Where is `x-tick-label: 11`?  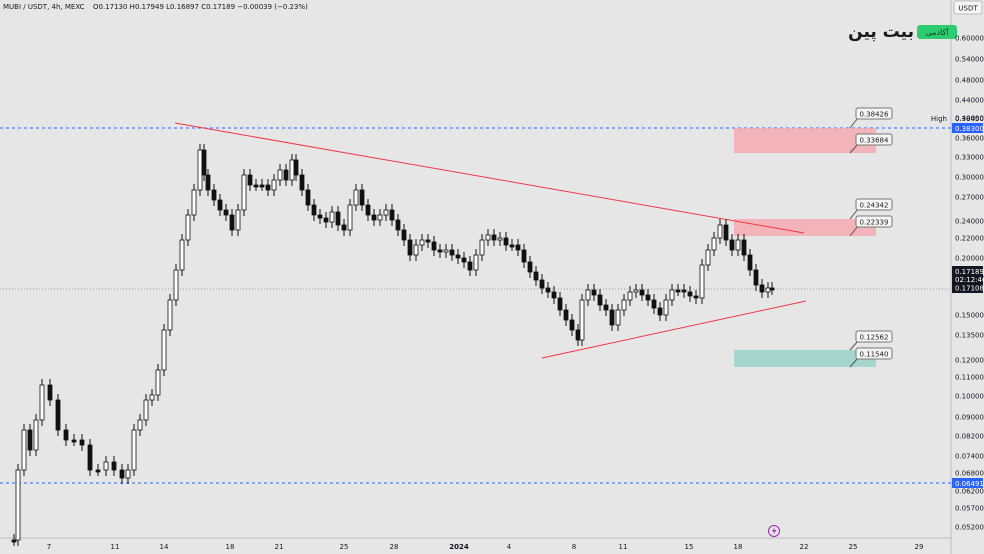 x-tick-label: 11 is located at coordinates (115, 547).